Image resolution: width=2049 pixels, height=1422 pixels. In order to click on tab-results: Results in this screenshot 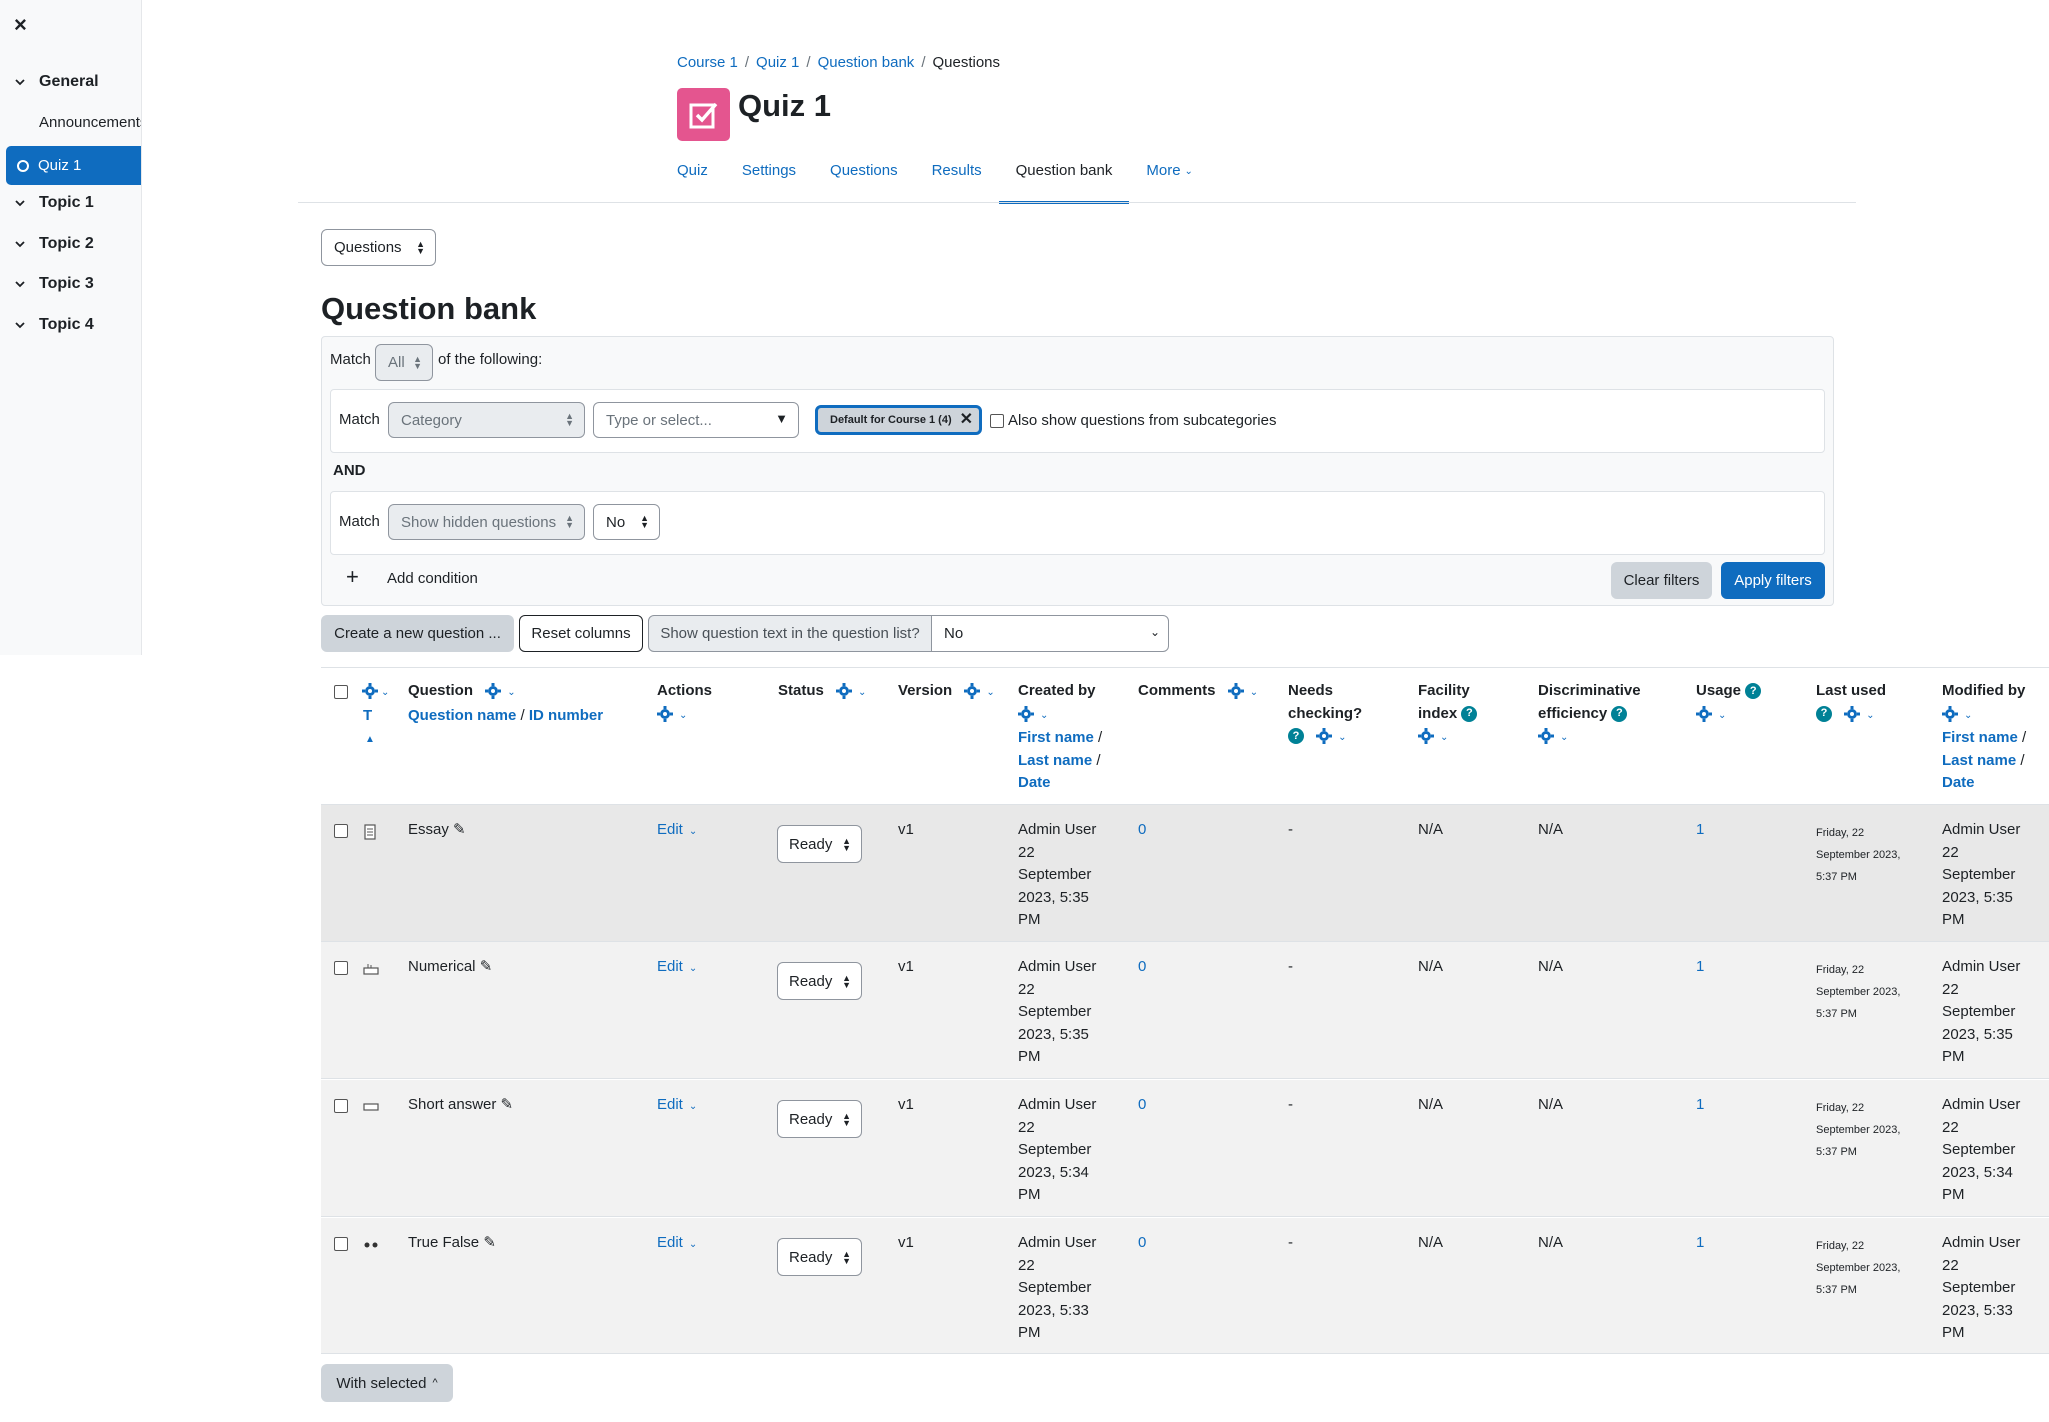, I will do `click(956, 170)`.